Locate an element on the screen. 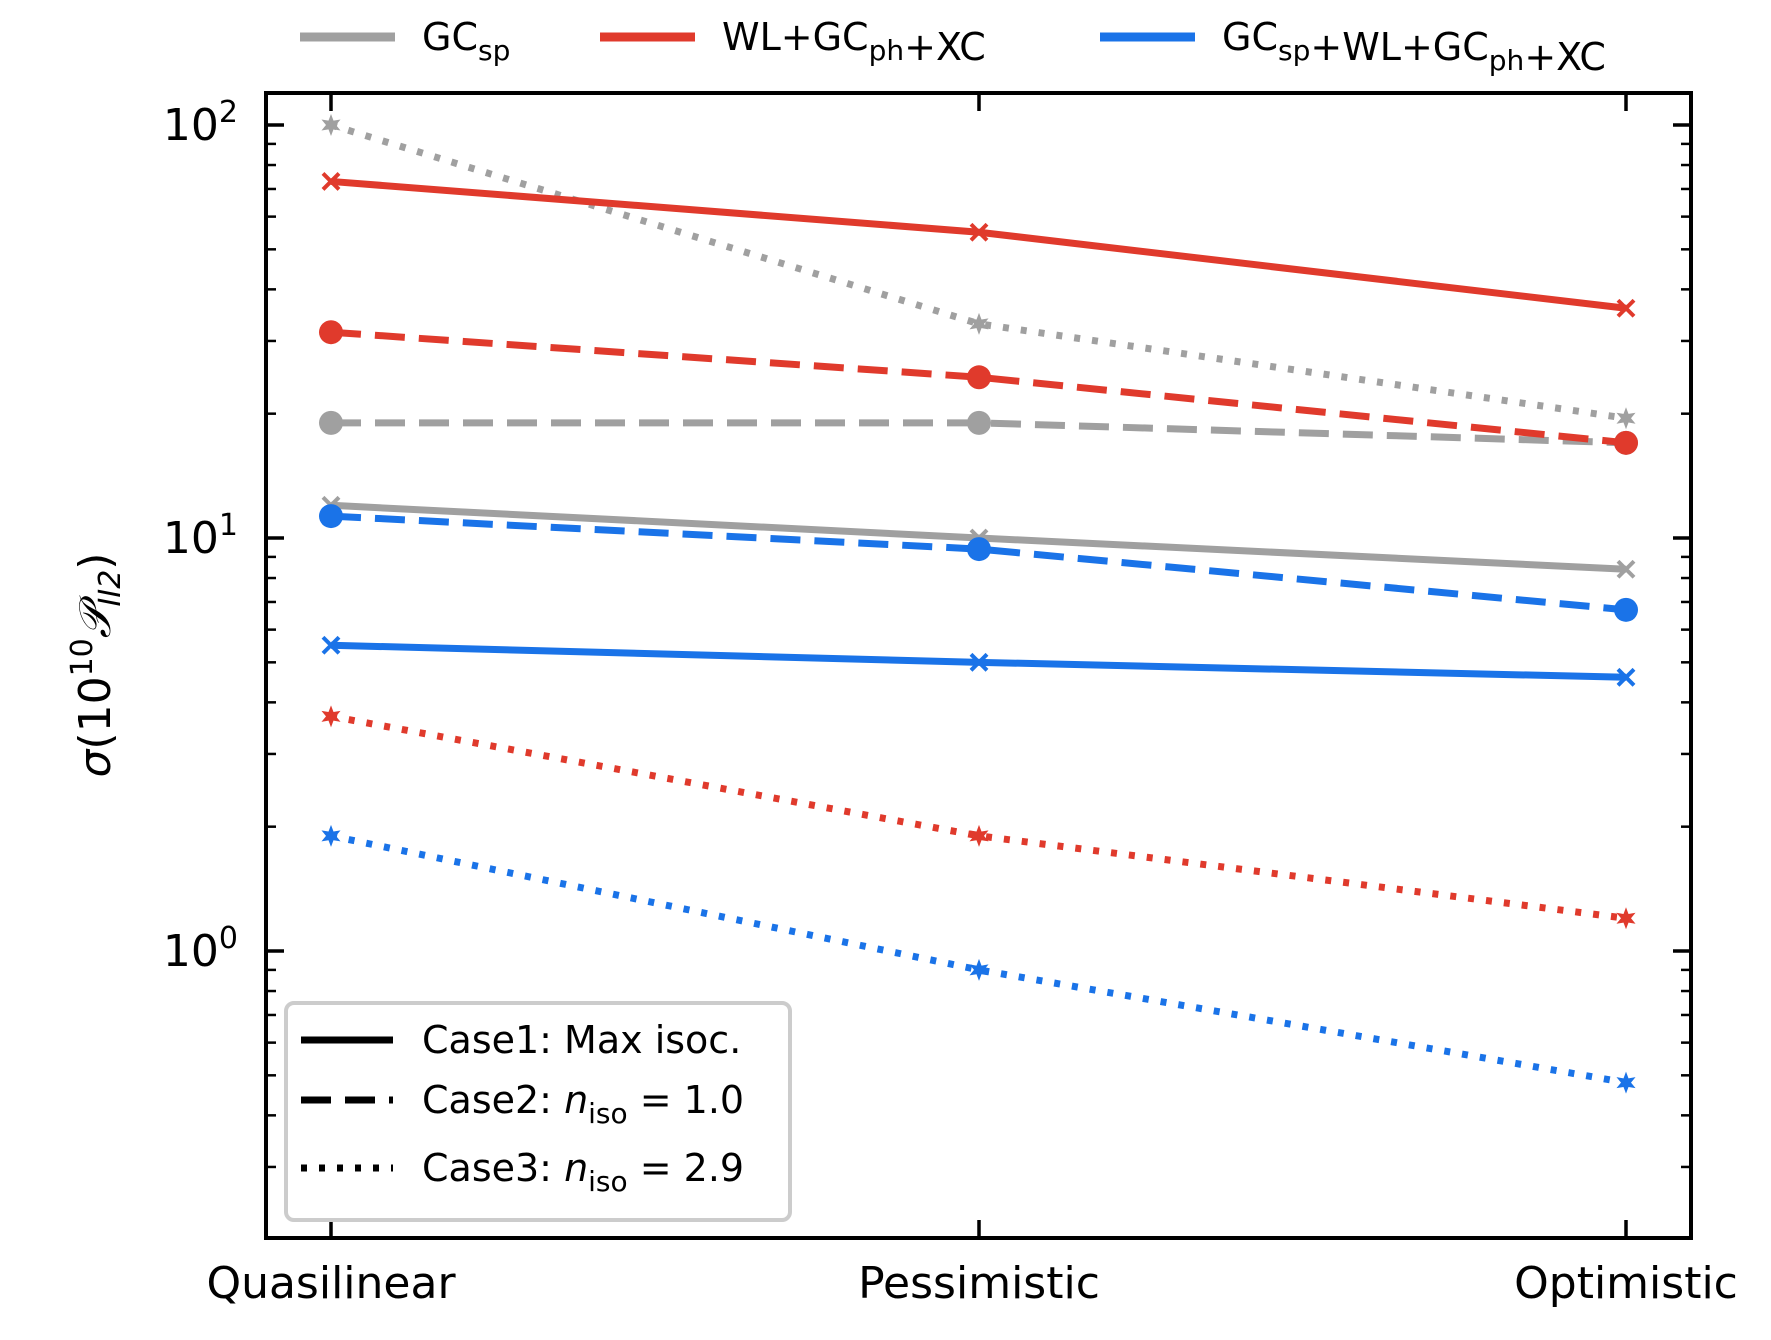 This screenshot has height=1340, width=1771. legend-case-item: Case2: niso = 1.0 is located at coordinates (522, 1104).